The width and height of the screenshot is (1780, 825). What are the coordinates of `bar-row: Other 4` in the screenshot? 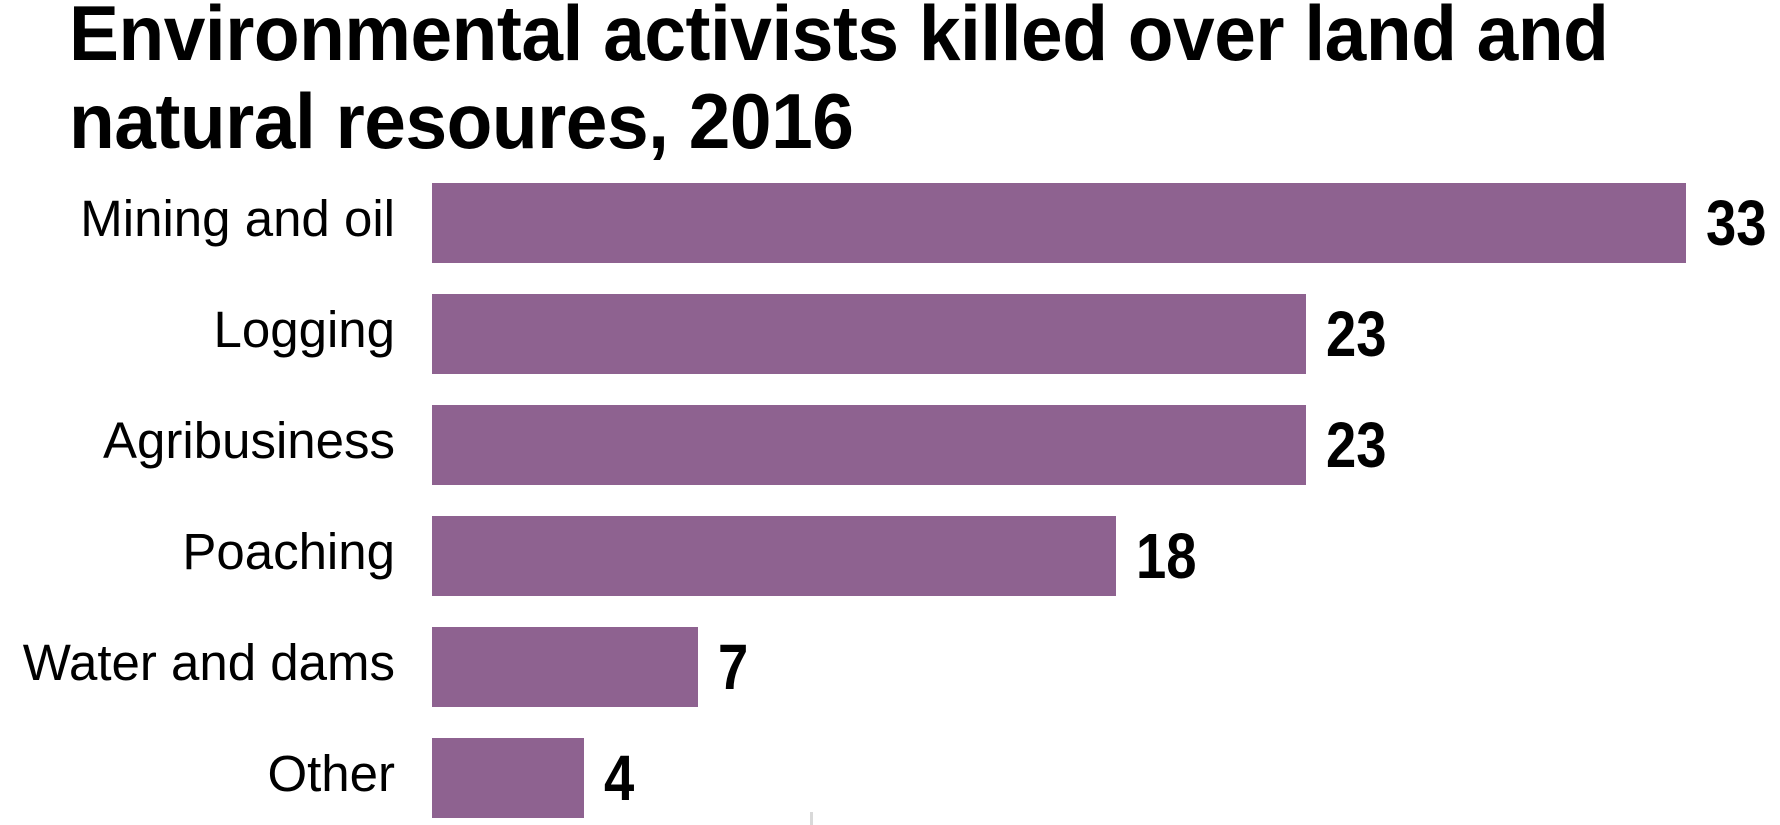 It's located at (890, 778).